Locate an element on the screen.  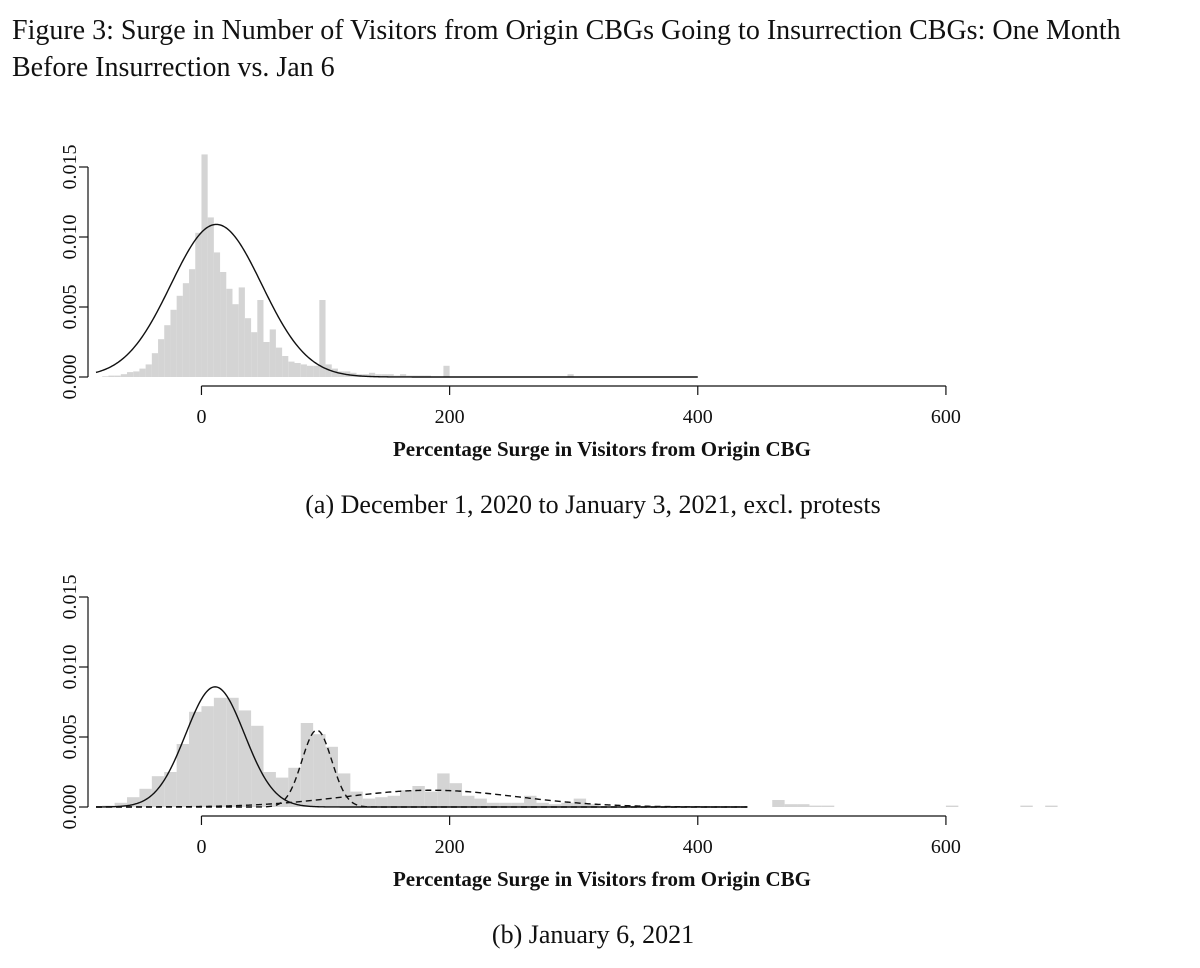
y-tick-label: 0.000 is located at coordinates (70, 807).